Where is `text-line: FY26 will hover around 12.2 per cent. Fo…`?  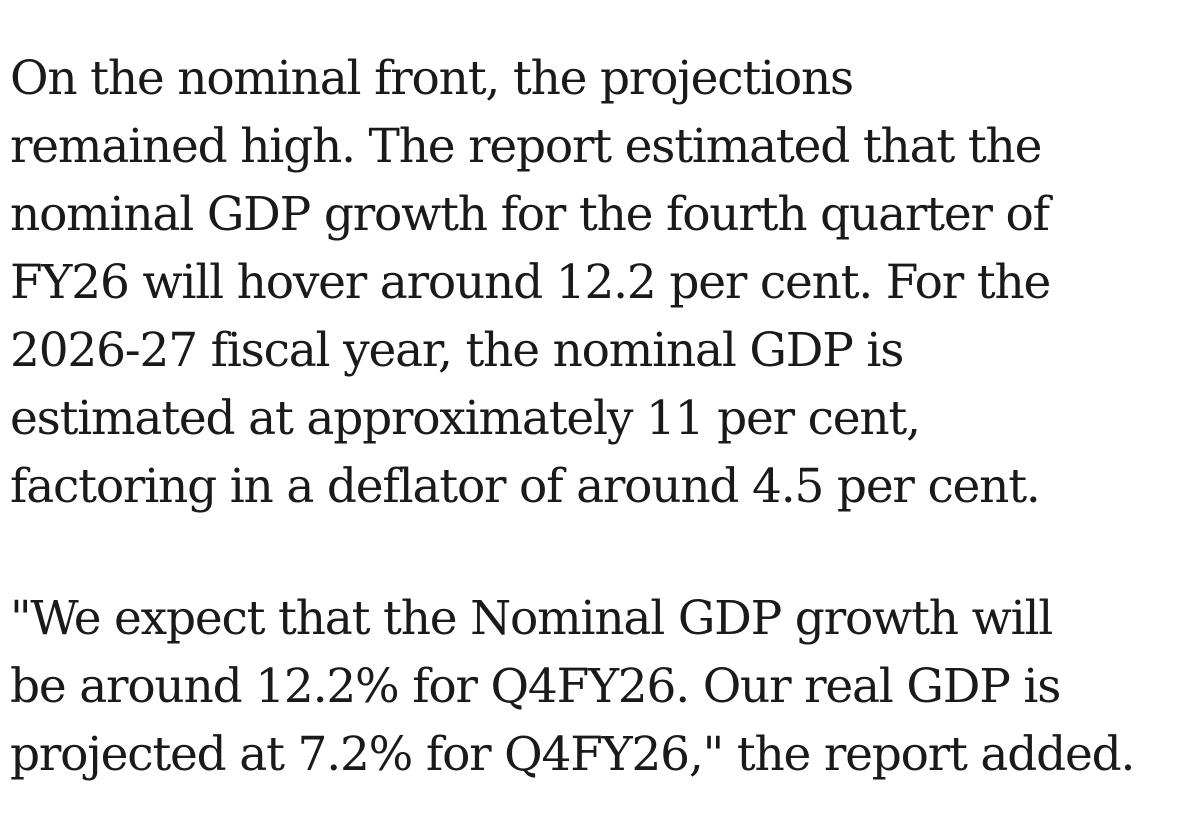
text-line: FY26 will hover around 12.2 per cent. Fo… is located at coordinates (530, 282).